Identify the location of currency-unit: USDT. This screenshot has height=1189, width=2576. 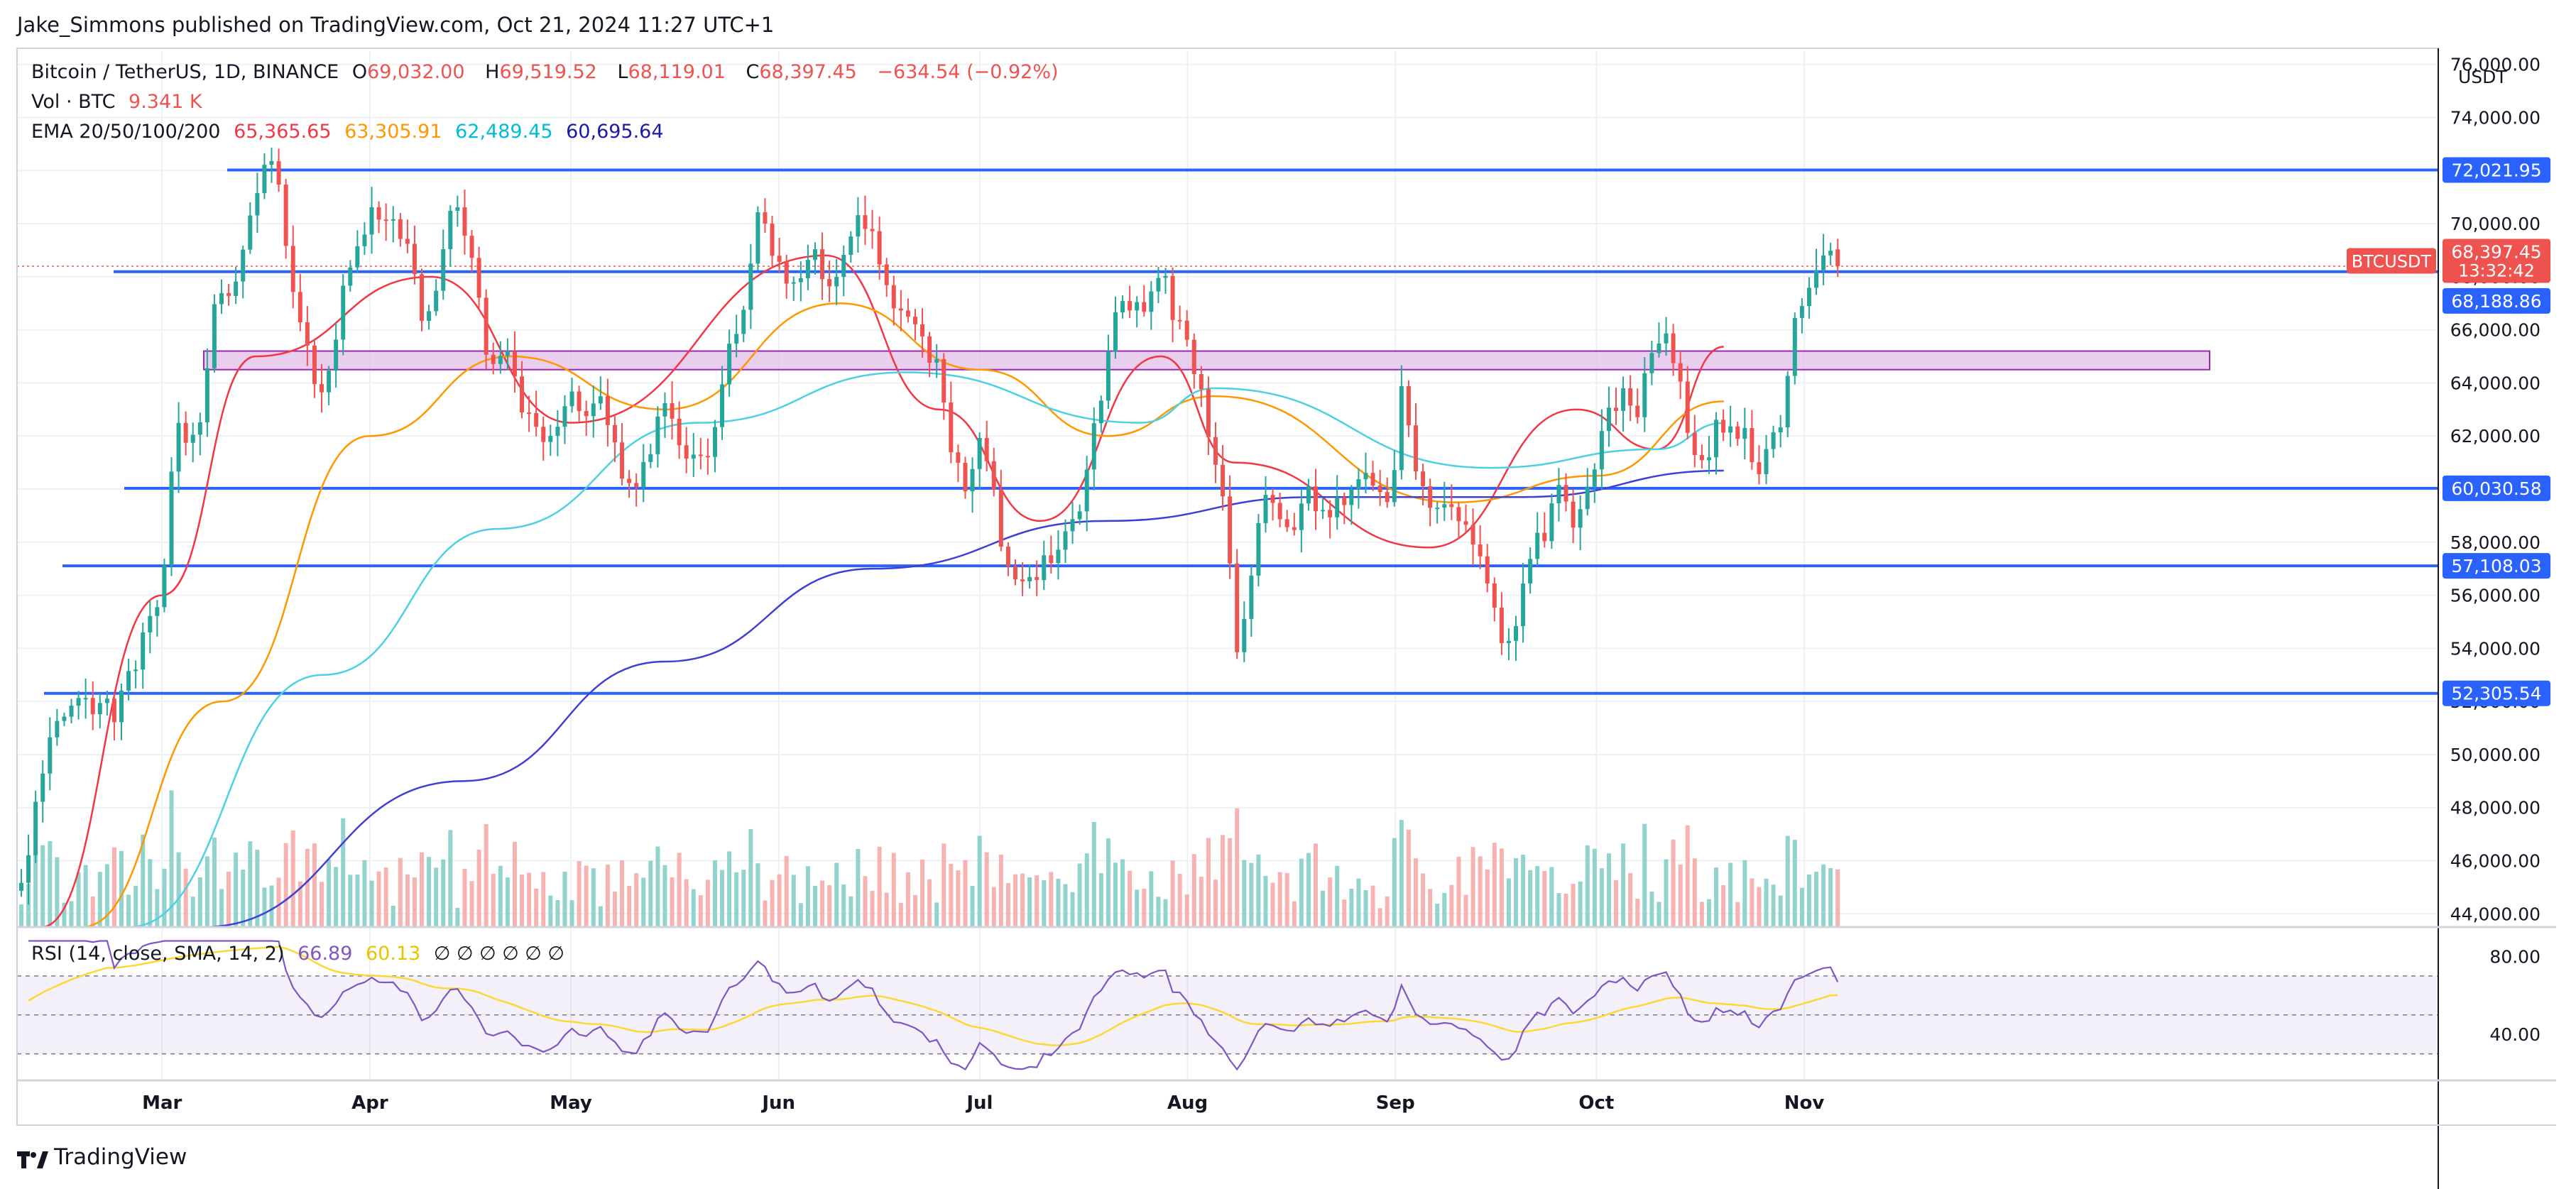
(2482, 77).